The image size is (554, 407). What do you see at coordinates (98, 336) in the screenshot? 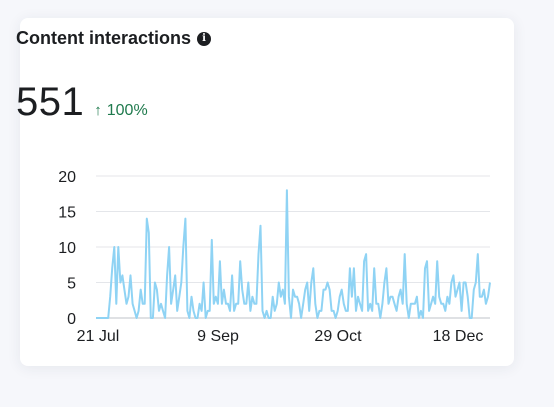
I see `x-tick-label: 21 Jul` at bounding box center [98, 336].